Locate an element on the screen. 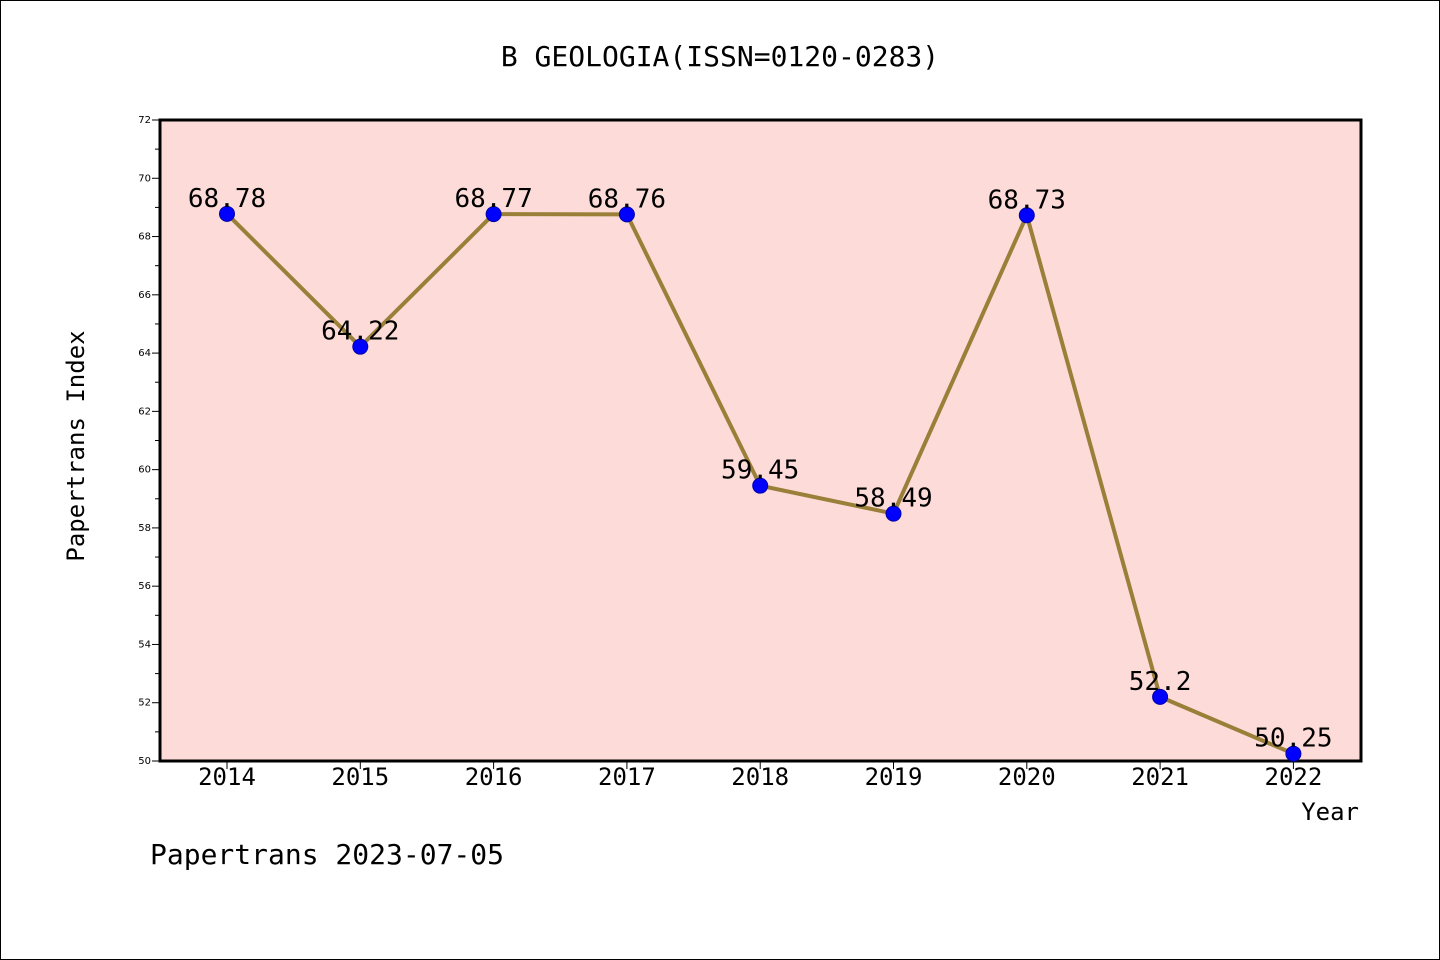 This screenshot has width=1440, height=960. y-axis-label: Papertrans Index is located at coordinates (76, 445).